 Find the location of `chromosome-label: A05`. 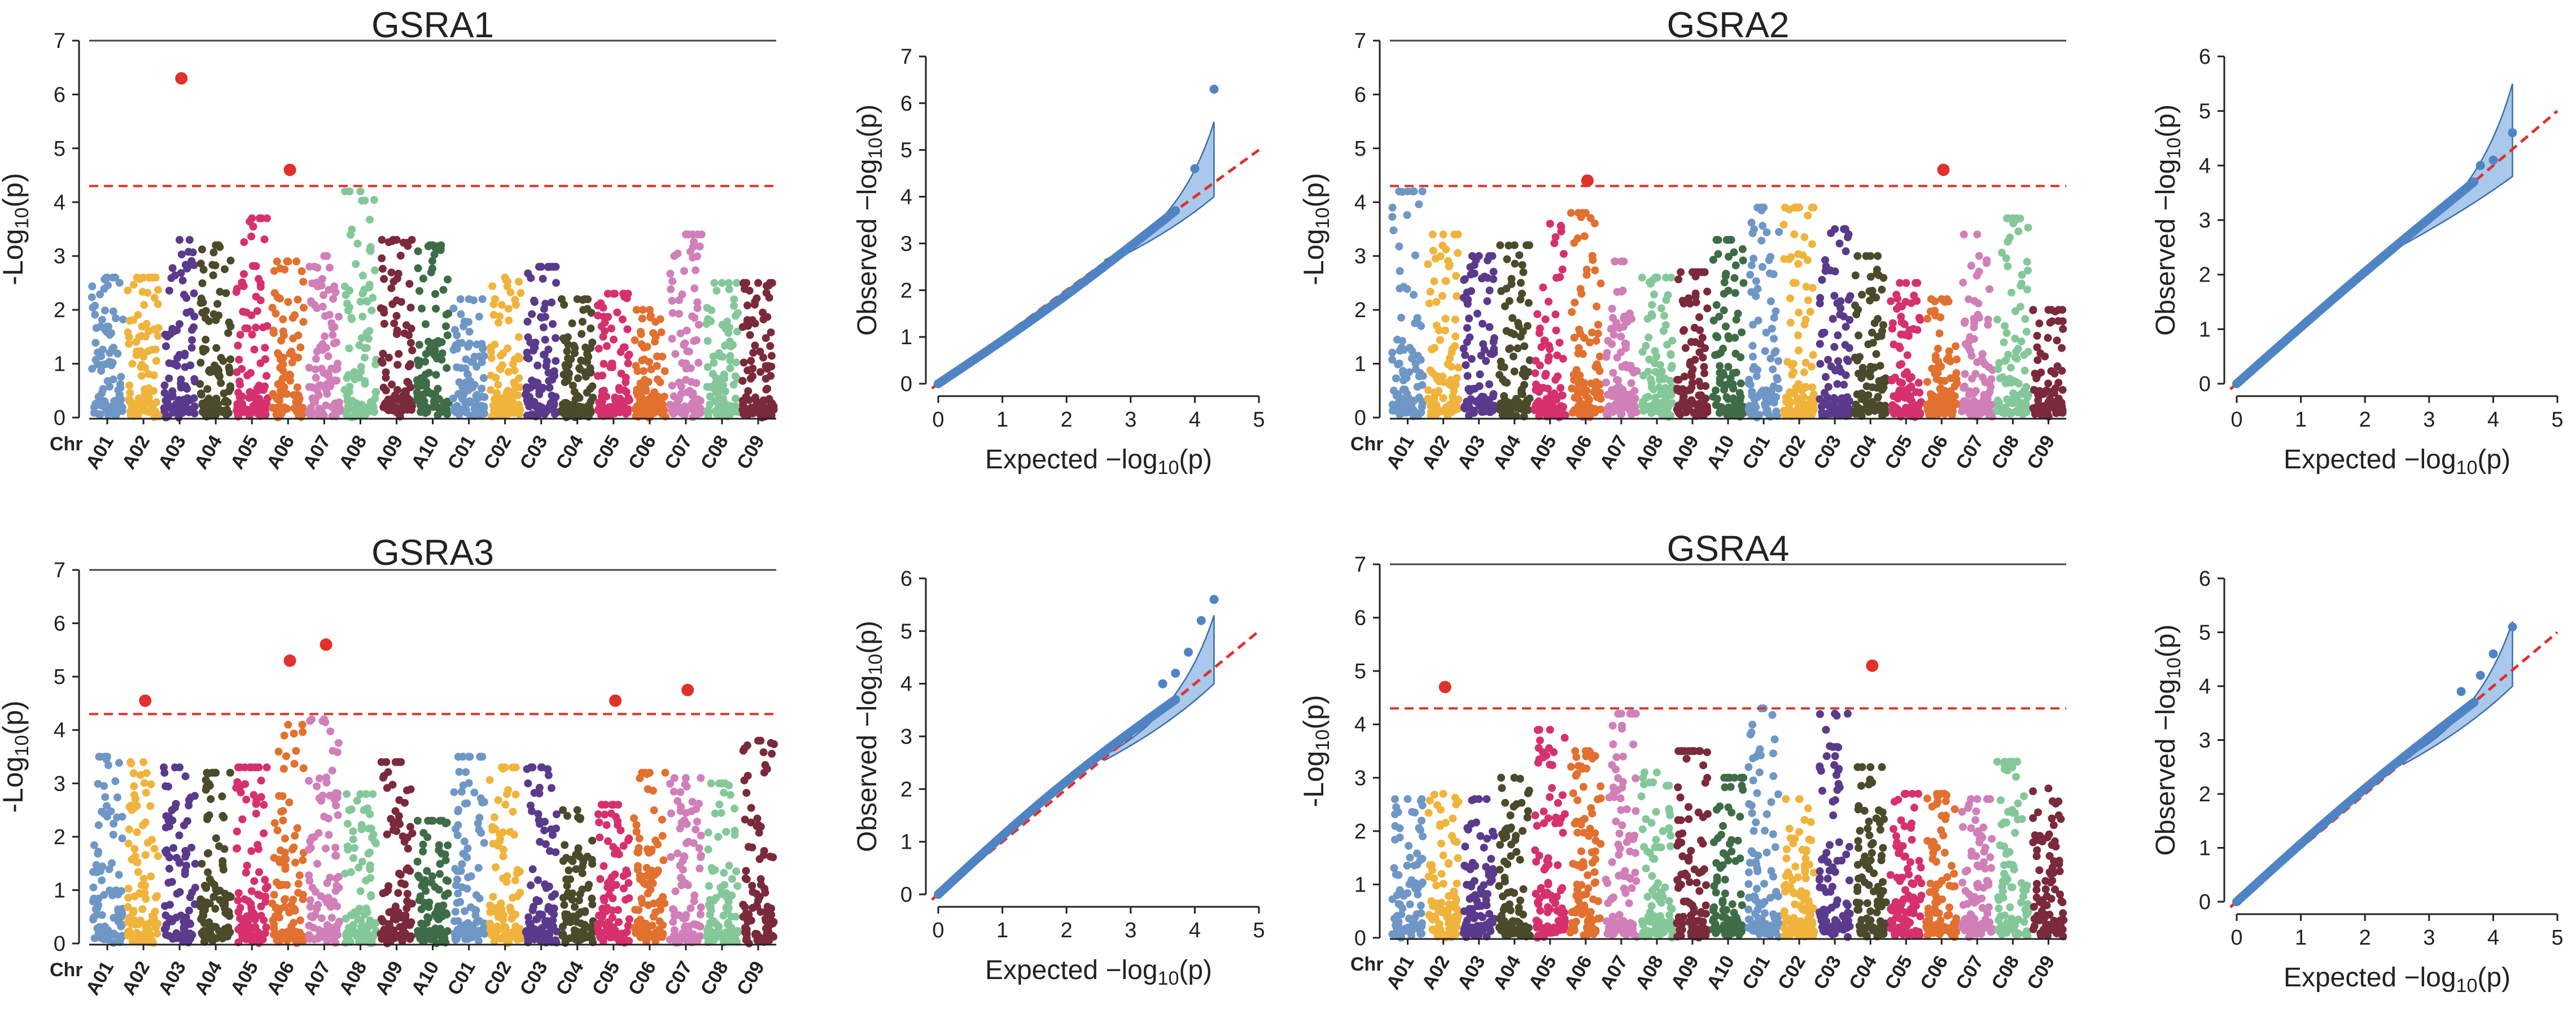

chromosome-label: A05 is located at coordinates (244, 452).